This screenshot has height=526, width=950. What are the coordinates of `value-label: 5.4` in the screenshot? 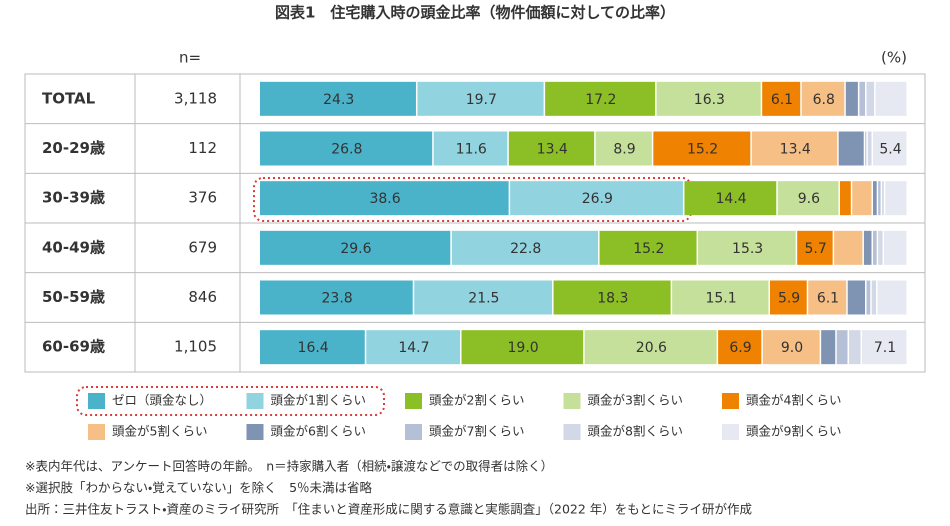 It's located at (890, 150).